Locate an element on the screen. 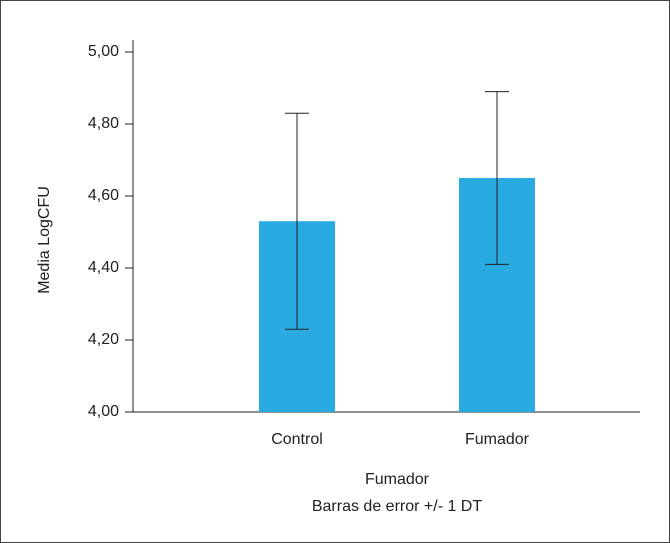 Image resolution: width=670 pixels, height=543 pixels. y-tick-label: 4,80 is located at coordinates (103, 123).